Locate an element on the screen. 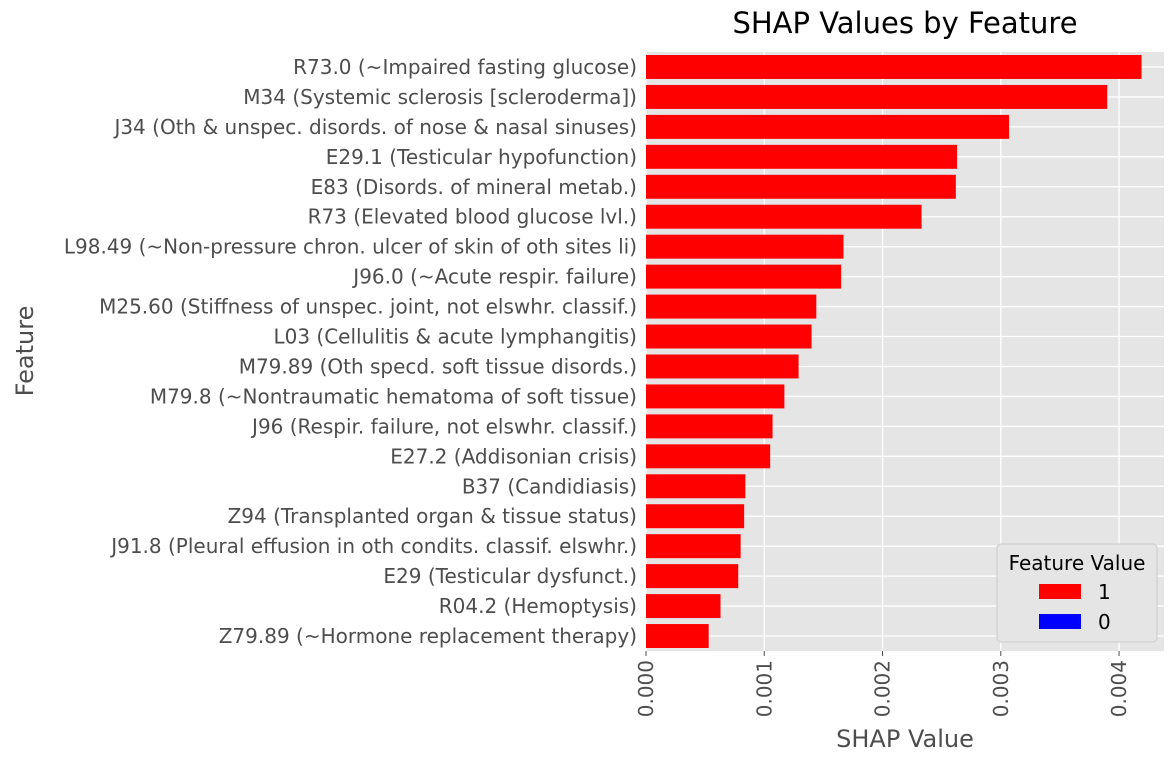  y-tick-label: M79.89 (Oth specd. soft tissue disords.) is located at coordinates (438, 366).